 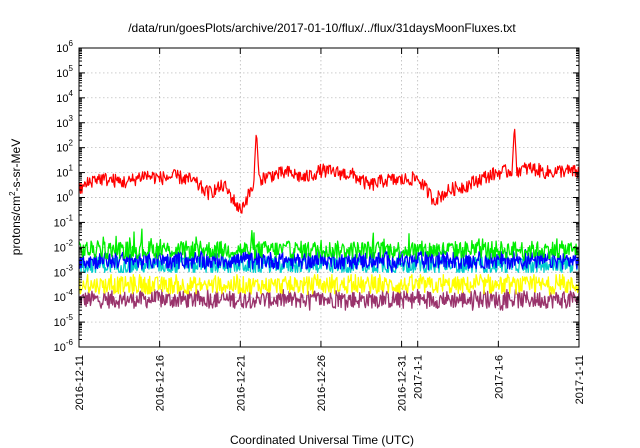 What do you see at coordinates (64, 197) in the screenshot?
I see `y-tick-label: 10⁰` at bounding box center [64, 197].